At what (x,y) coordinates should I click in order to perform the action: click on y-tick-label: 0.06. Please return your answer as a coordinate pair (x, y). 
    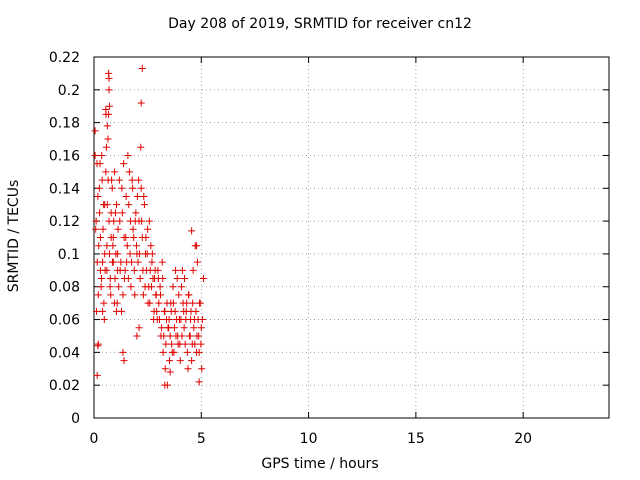
    Looking at the image, I should click on (64, 321).